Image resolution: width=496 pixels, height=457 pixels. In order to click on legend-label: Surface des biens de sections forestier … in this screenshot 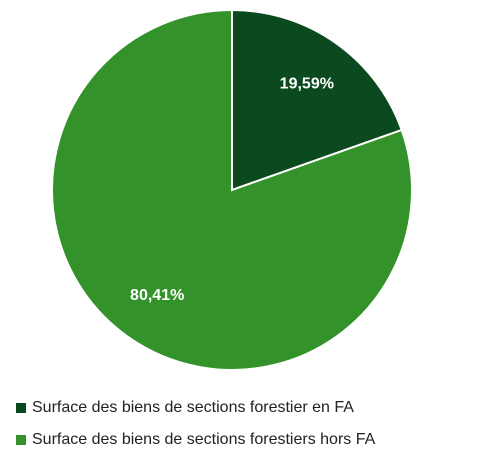, I will do `click(193, 407)`.